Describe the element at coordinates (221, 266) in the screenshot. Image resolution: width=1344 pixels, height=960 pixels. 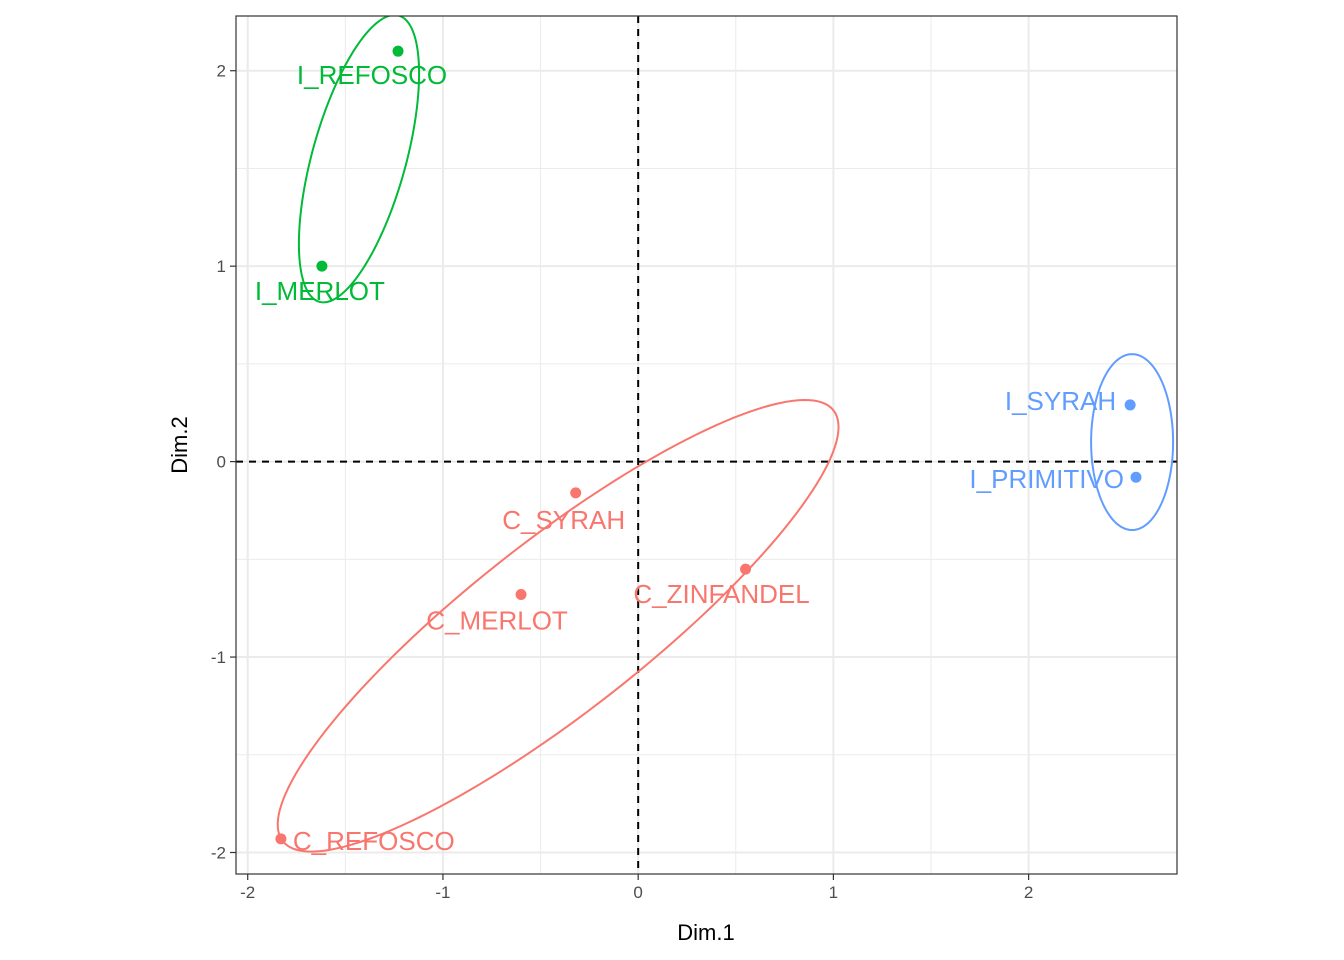
I see `y-tick-label: 1` at that location.